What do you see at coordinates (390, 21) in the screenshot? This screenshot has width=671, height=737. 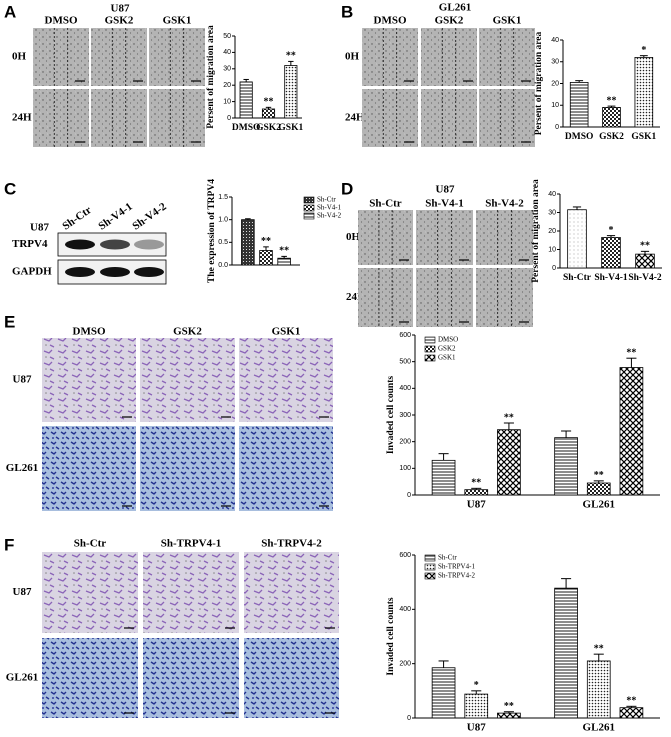 I see `column-label: DMSO` at bounding box center [390, 21].